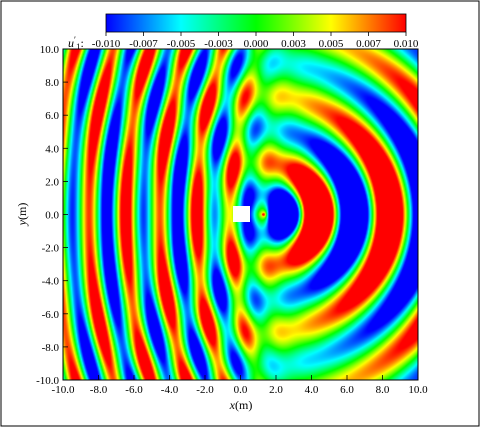  I want to click on x-tick-label: -10.0, so click(63, 390).